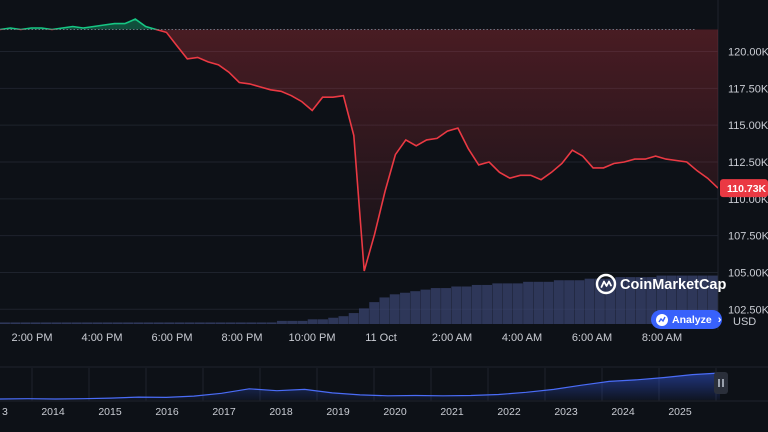 The image size is (768, 432). I want to click on y-tick-label: 117.50K, so click(748, 89).